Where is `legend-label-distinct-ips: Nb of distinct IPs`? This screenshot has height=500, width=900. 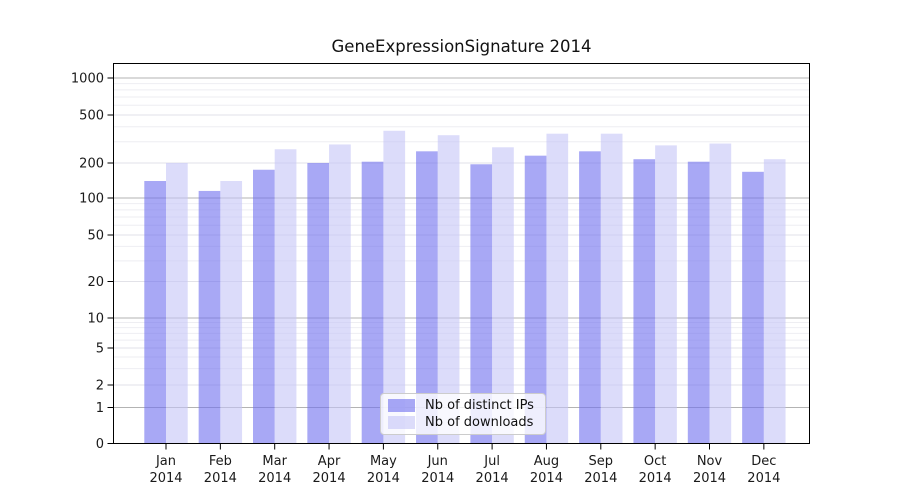
legend-label-distinct-ips: Nb of distinct IPs is located at coordinates (479, 405).